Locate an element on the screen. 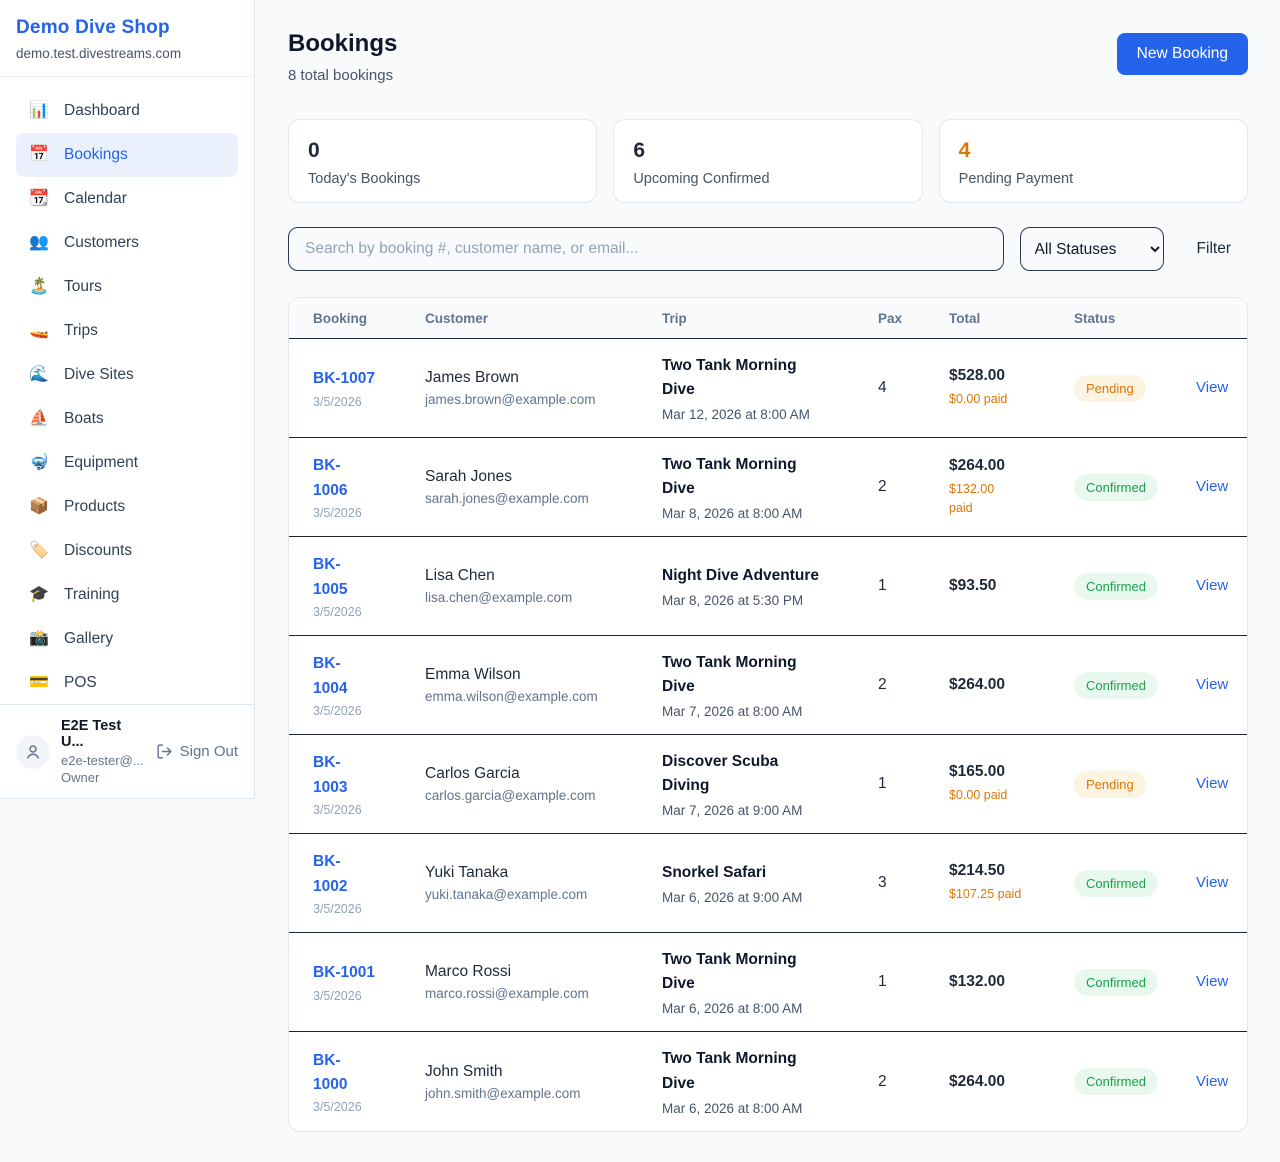  booking-cell: BK- 1002 3/5/2026 is located at coordinates (369, 882).